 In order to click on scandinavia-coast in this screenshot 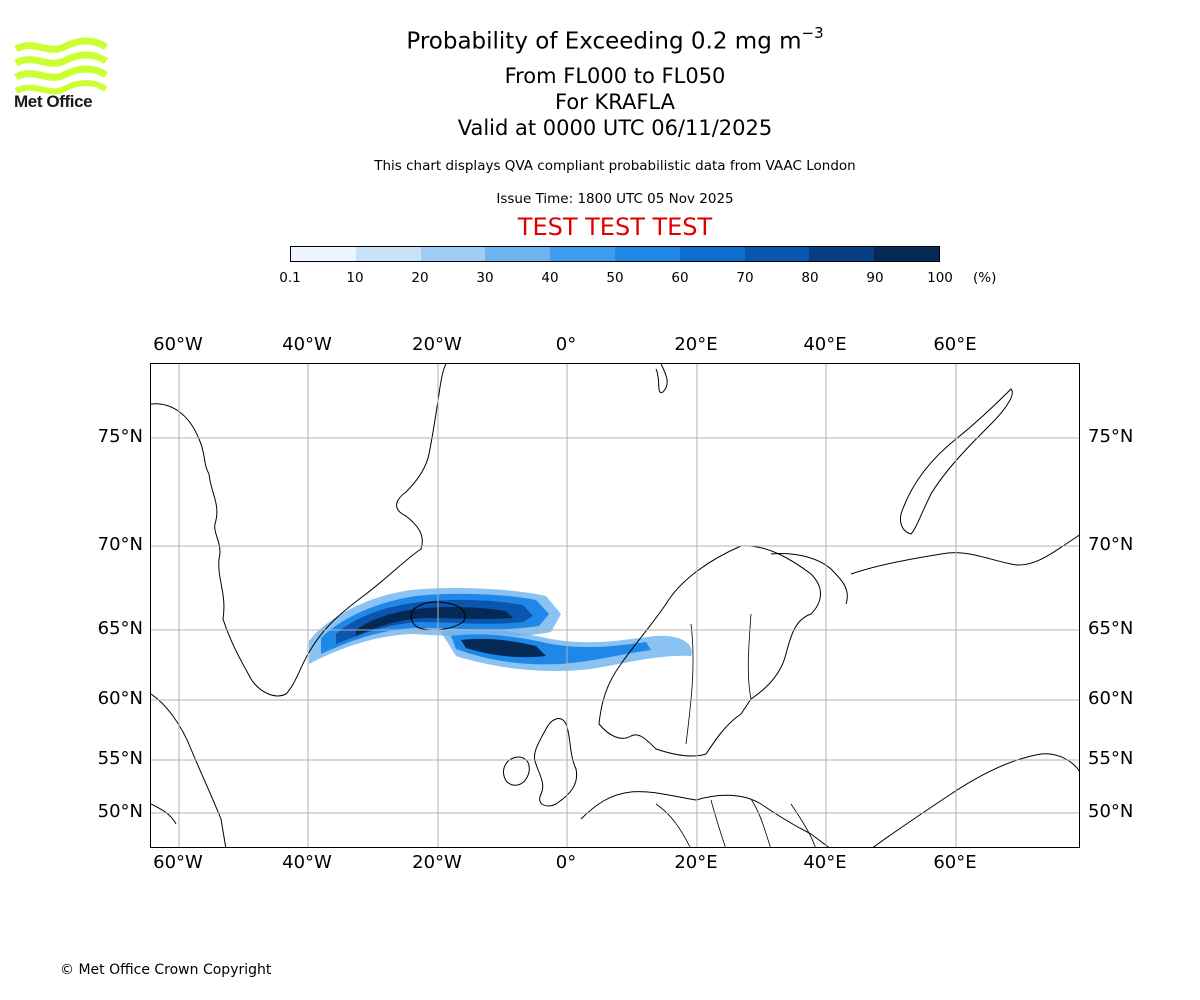, I will do `click(709, 651)`.